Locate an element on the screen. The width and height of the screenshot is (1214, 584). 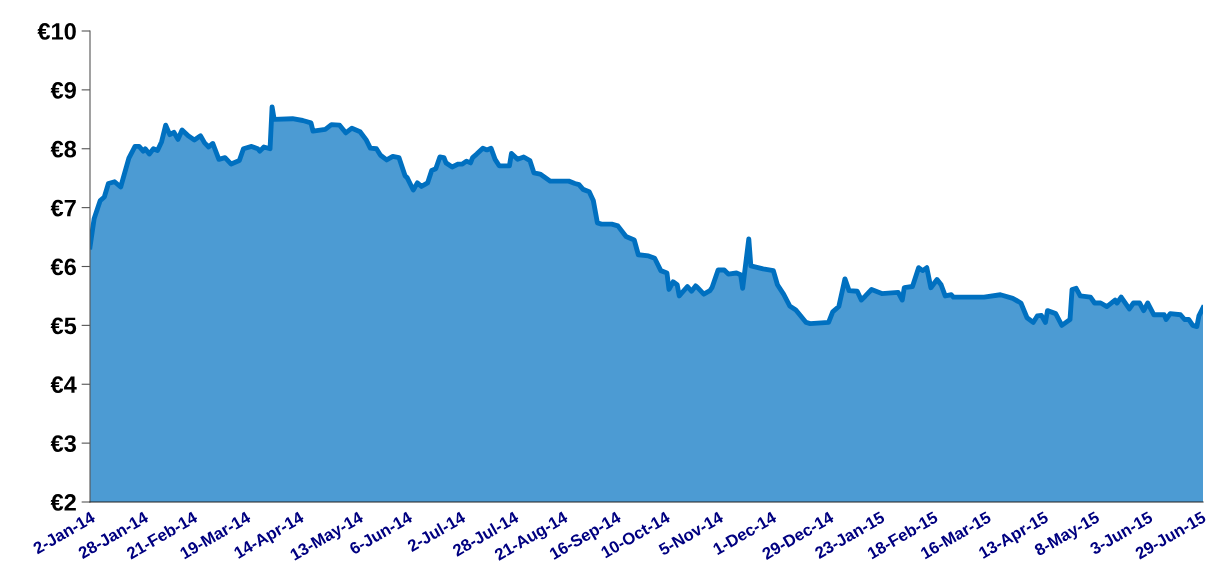
y-tick-label: €4 is located at coordinates (63, 385).